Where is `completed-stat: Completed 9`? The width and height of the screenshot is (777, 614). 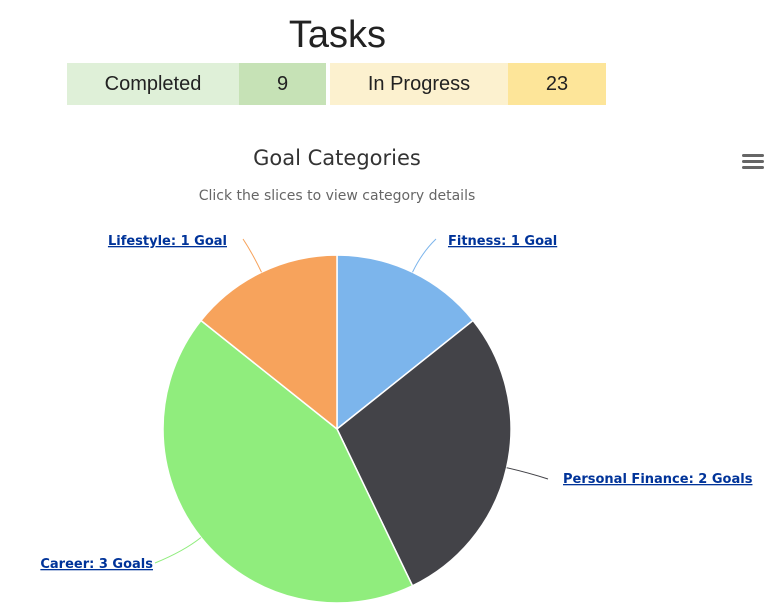 completed-stat: Completed 9 is located at coordinates (196, 84).